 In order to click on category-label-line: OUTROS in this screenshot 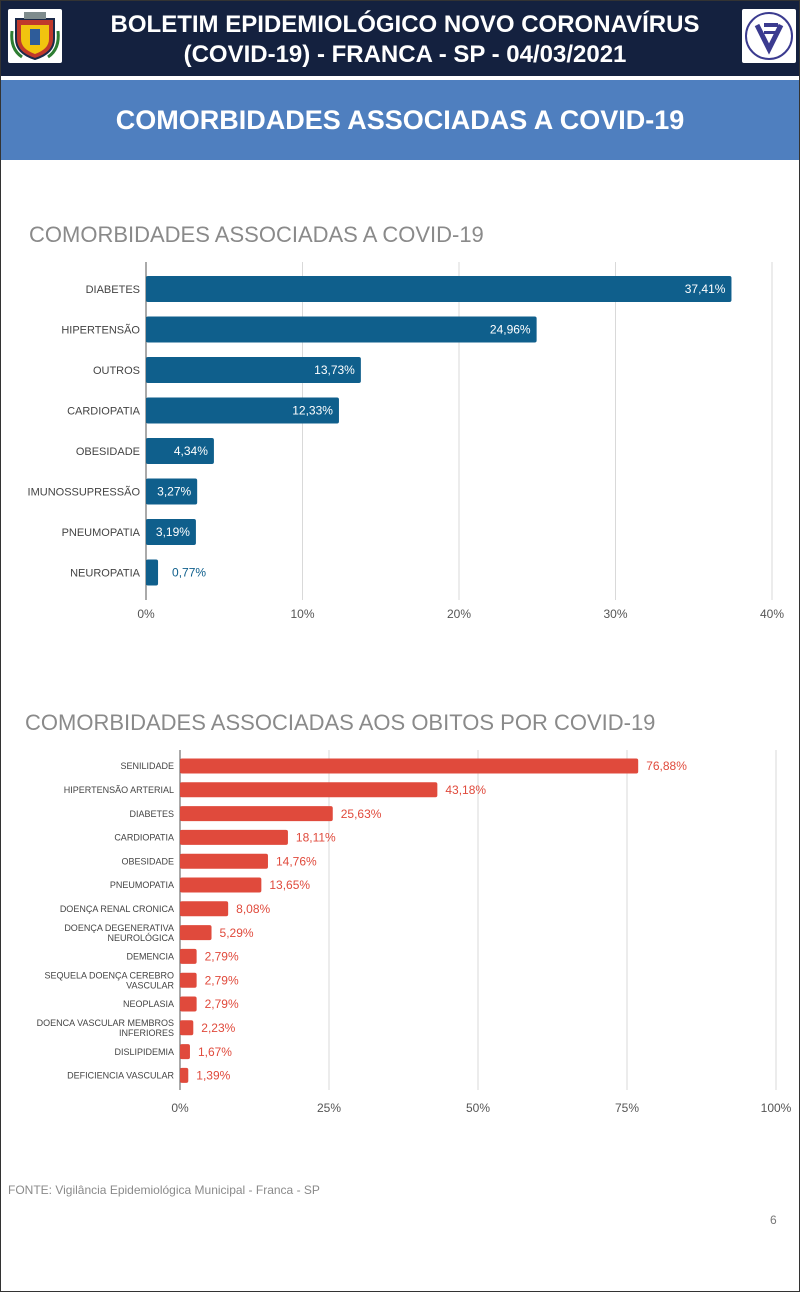, I will do `click(116, 371)`.